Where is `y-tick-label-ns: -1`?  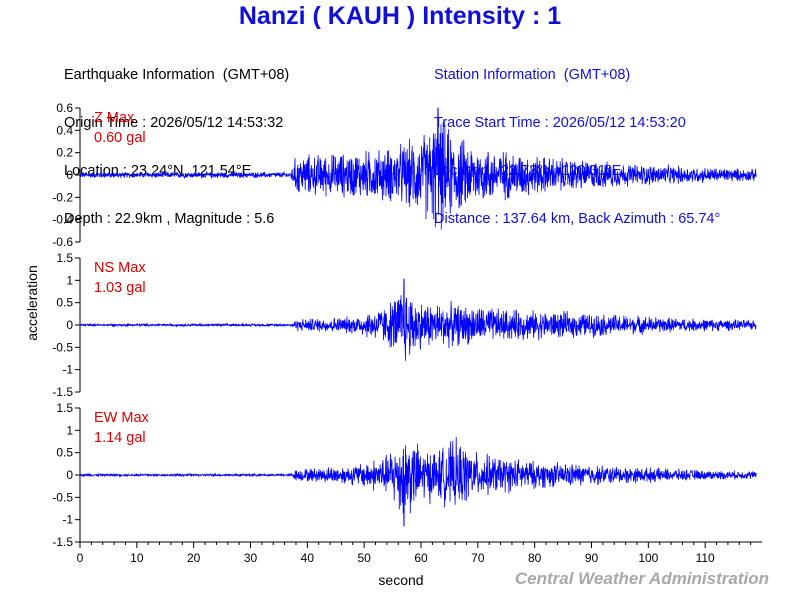
y-tick-label-ns: -1 is located at coordinates (67, 370).